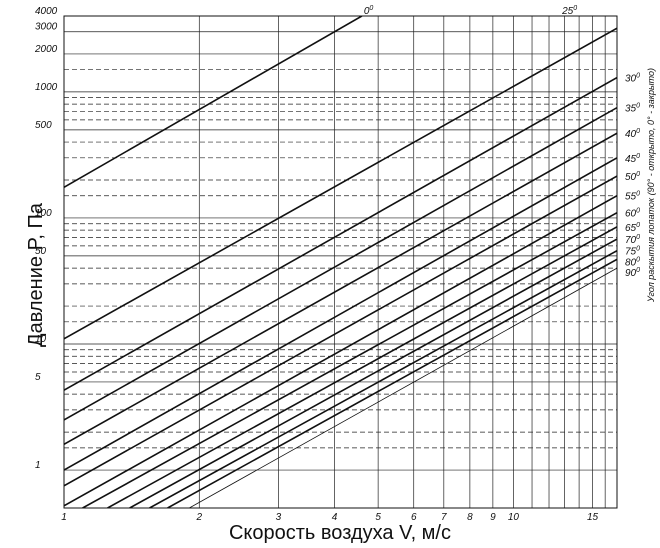 Image resolution: width=660 pixels, height=548 pixels. What do you see at coordinates (199, 517) in the screenshot?
I see `x-tick-label: 2` at bounding box center [199, 517].